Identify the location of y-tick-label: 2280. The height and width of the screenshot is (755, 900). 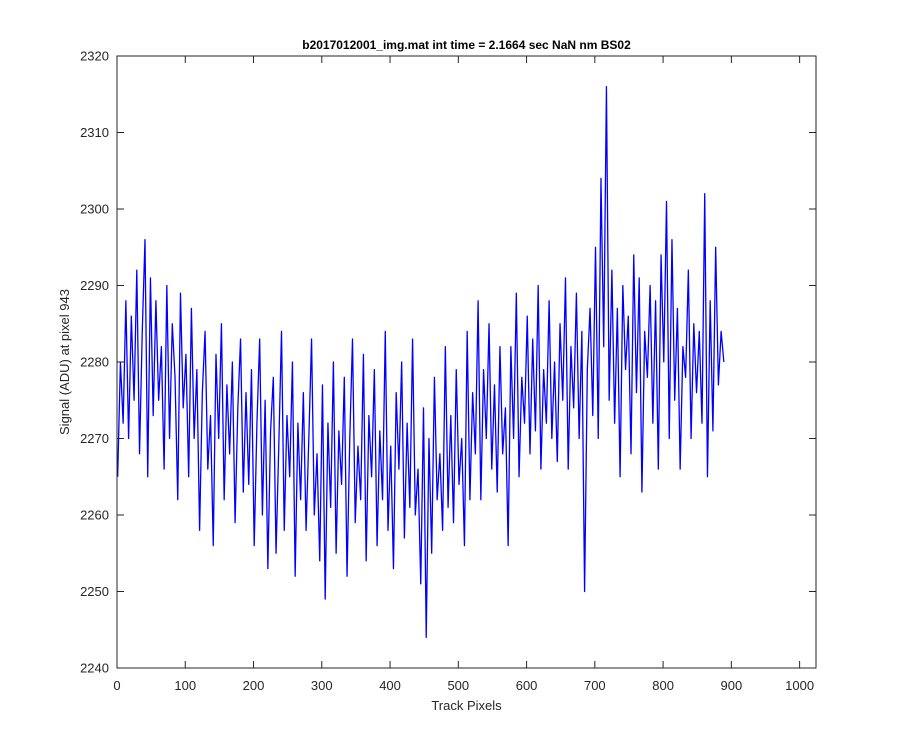
(94, 362).